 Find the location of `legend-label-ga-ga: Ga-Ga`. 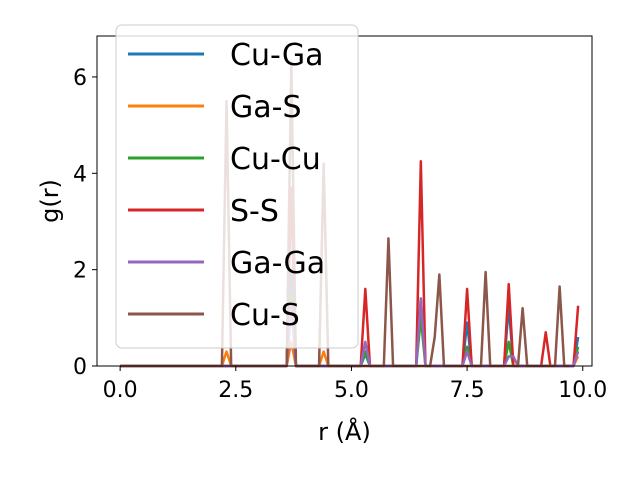

legend-label-ga-ga: Ga-Ga is located at coordinates (277, 263).